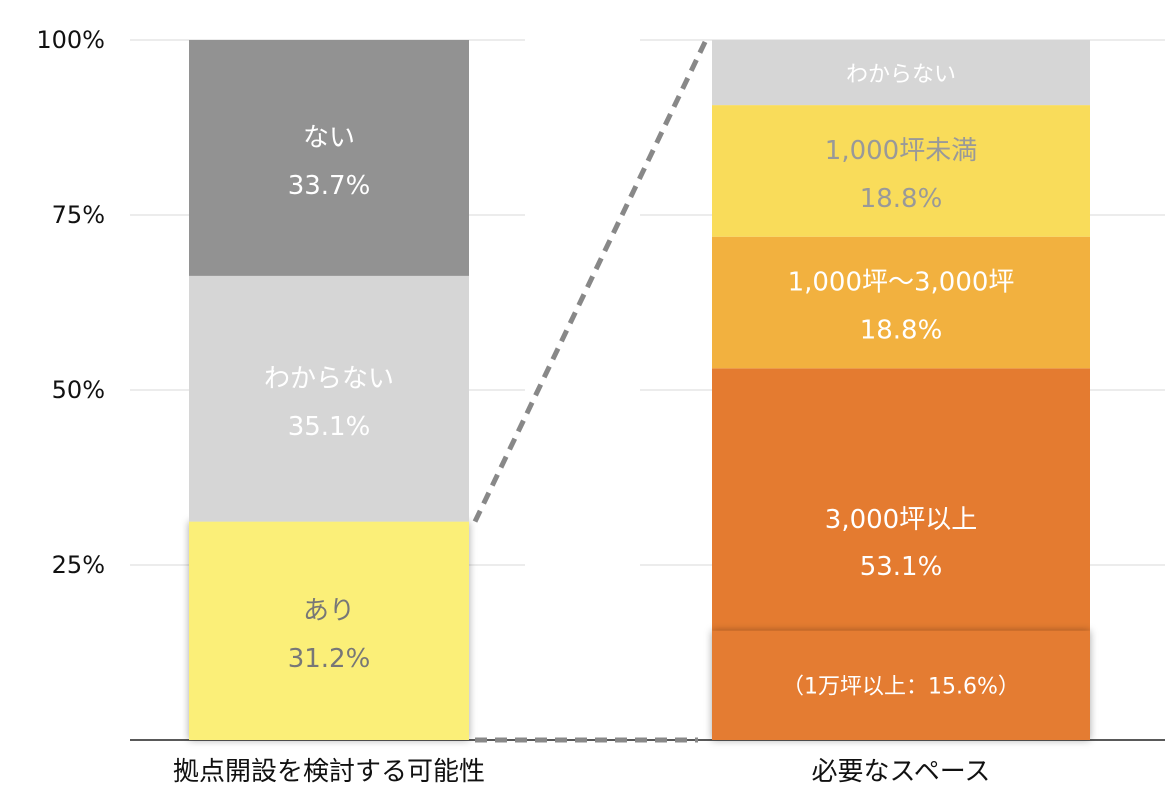  I want to click on segment-value-label: 35.1%, so click(329, 427).